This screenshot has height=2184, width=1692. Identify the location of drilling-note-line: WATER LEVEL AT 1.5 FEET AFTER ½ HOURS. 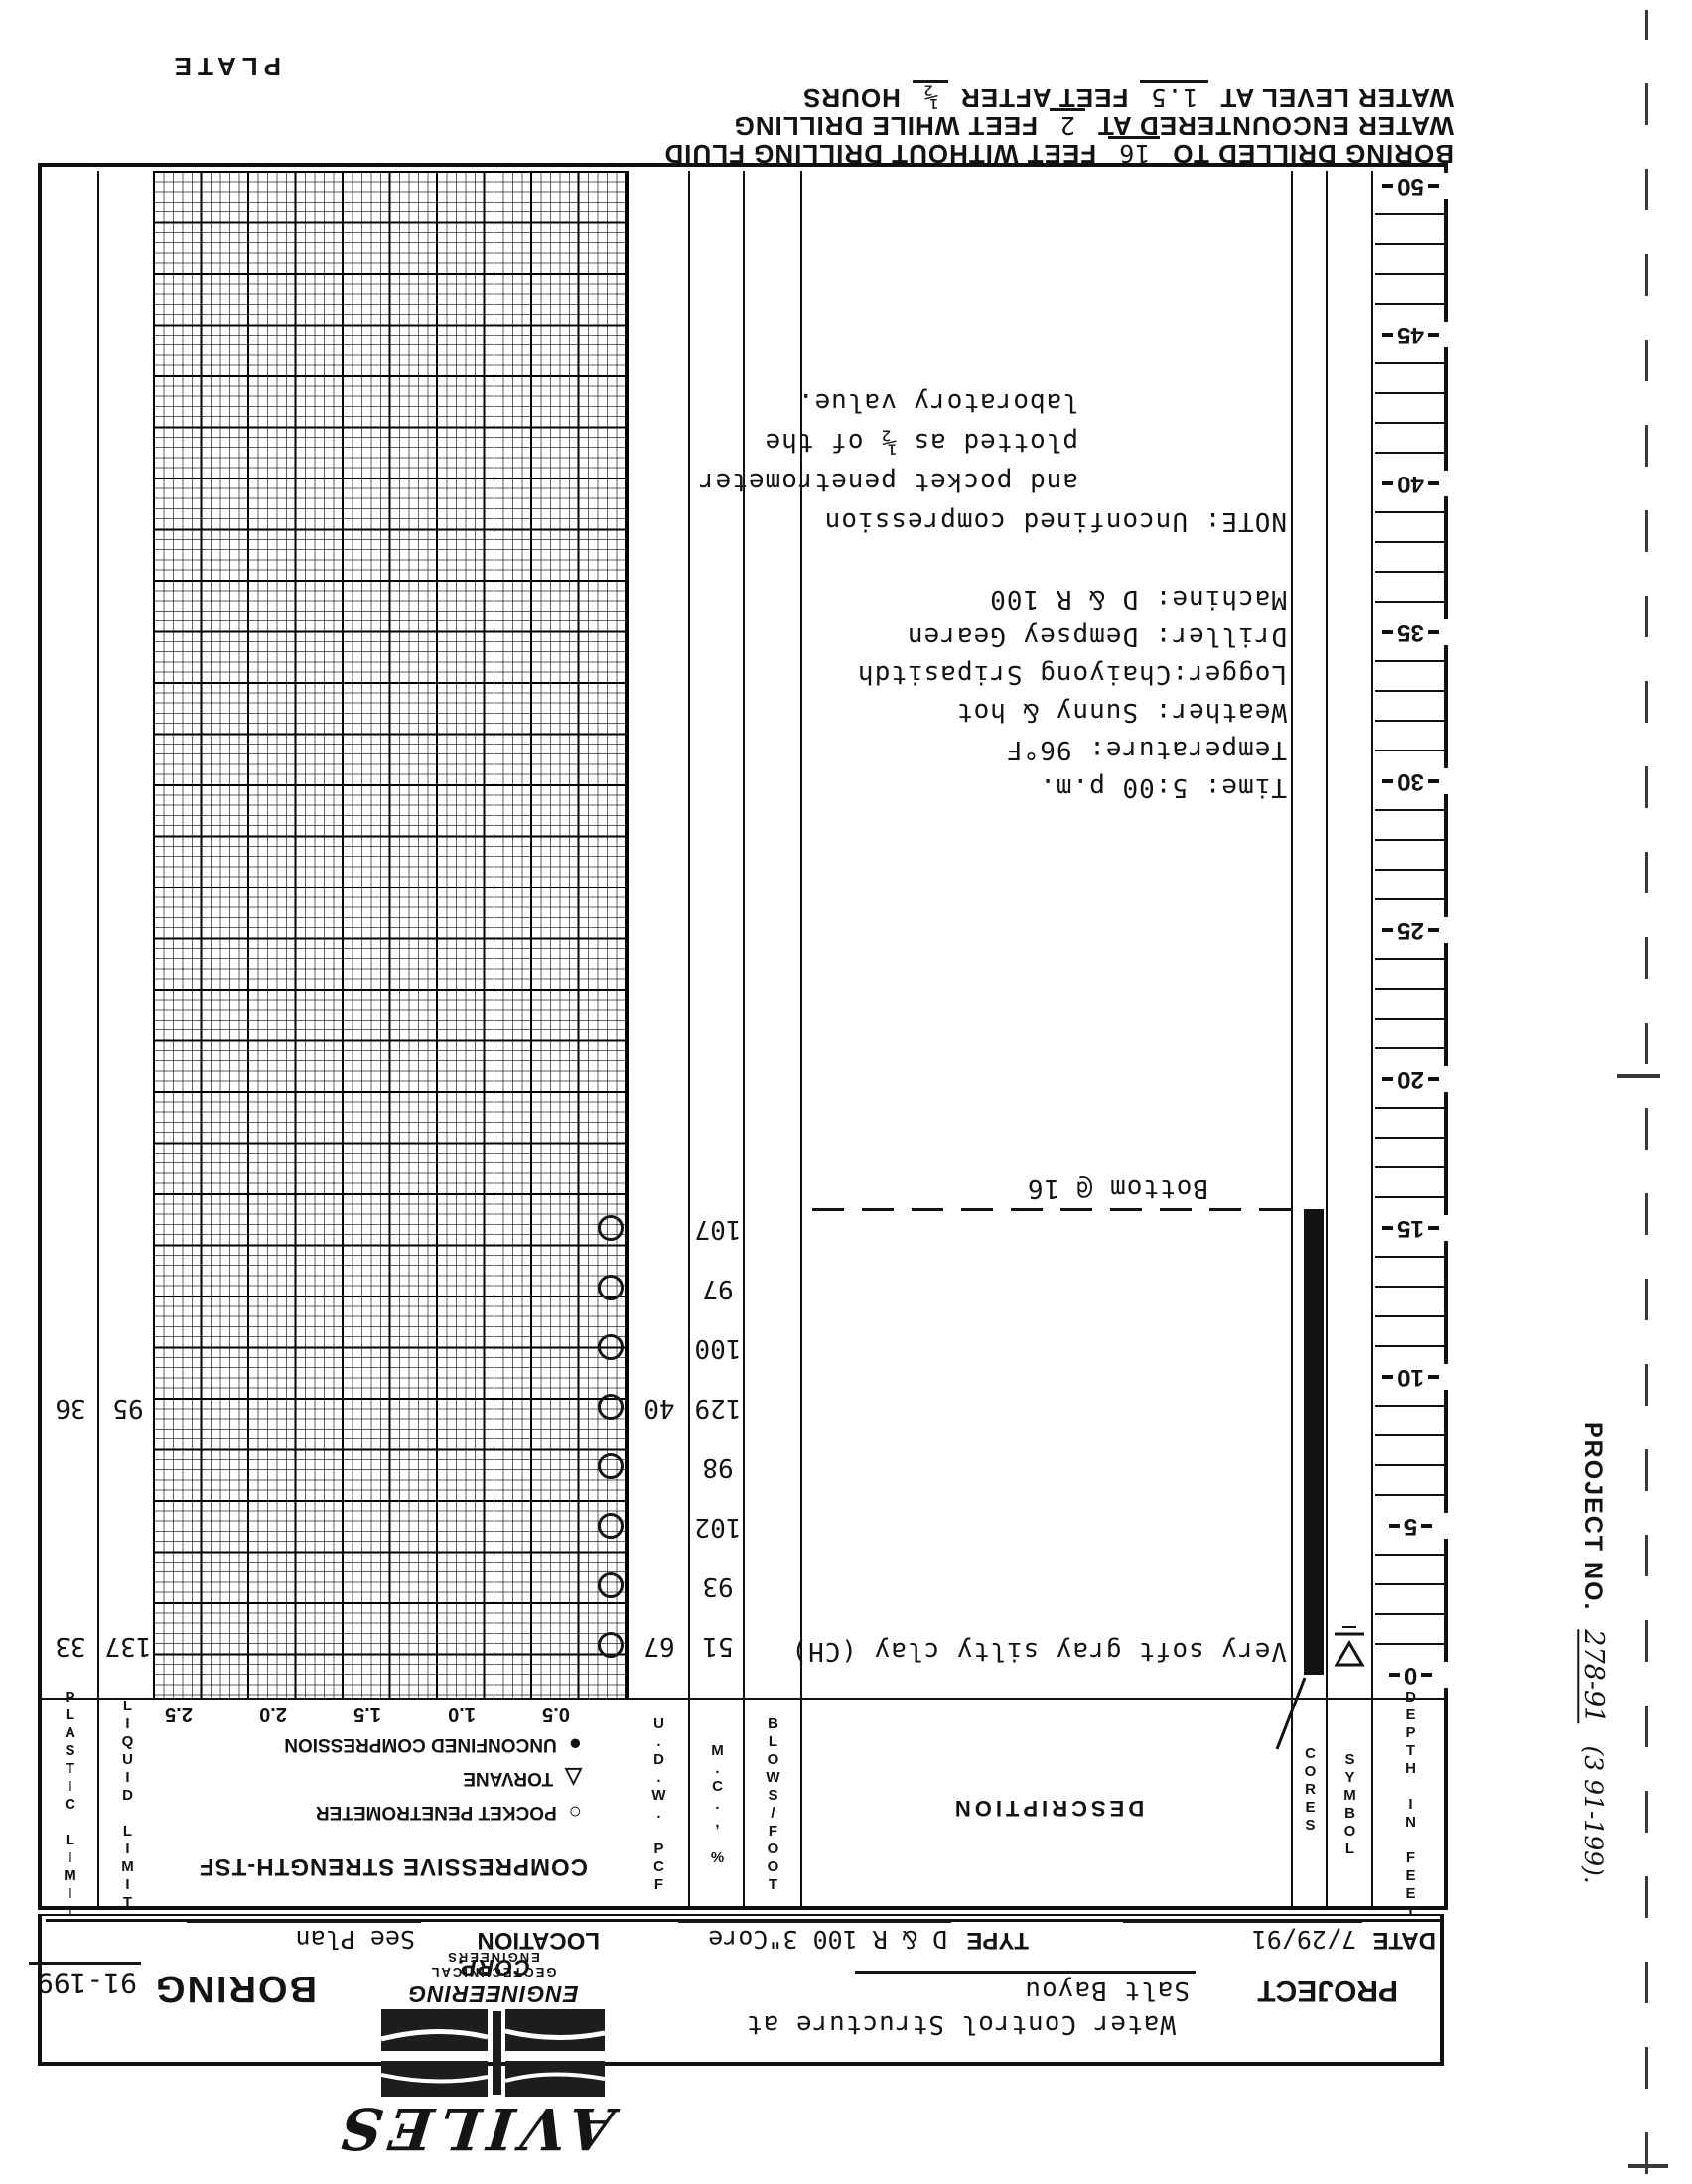
(1128, 96).